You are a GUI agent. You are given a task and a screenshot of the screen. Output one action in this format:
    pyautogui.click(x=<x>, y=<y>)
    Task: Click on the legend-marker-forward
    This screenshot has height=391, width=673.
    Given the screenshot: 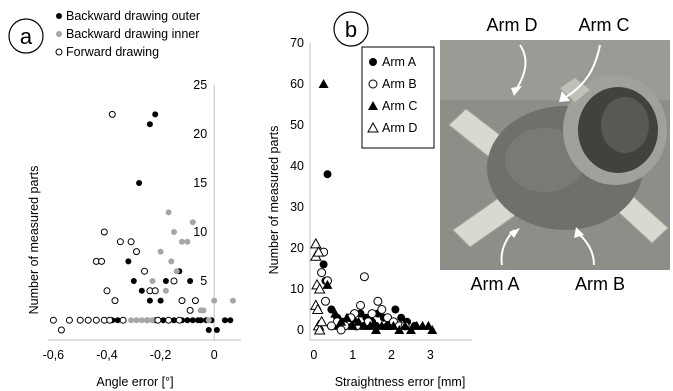 What is the action you would take?
    pyautogui.click(x=59, y=52)
    